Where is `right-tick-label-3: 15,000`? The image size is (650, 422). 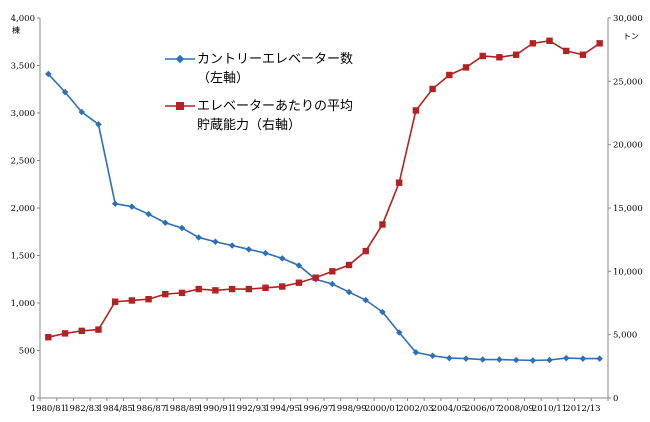
right-tick-label-3: 15,000 is located at coordinates (628, 209).